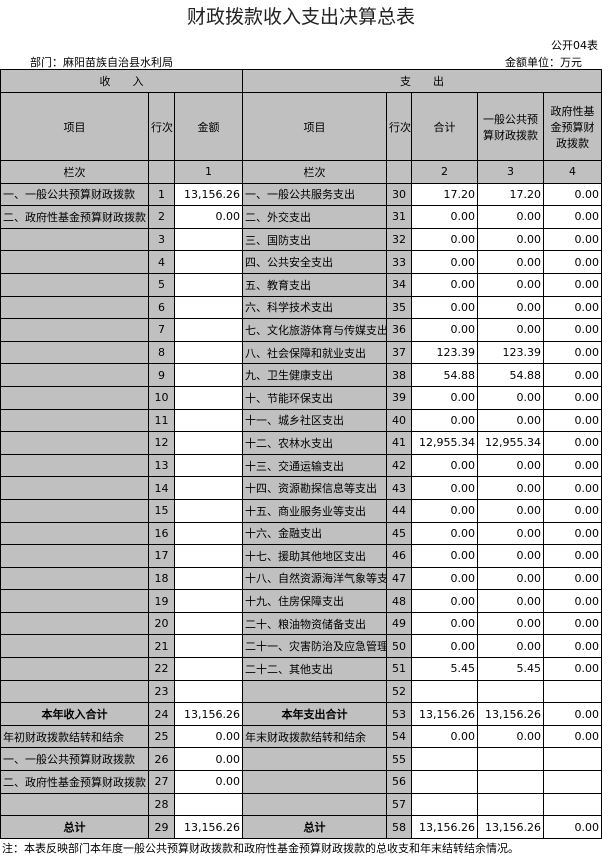  I want to click on expense-item: 十五、商业服务业等支出, so click(315, 510).